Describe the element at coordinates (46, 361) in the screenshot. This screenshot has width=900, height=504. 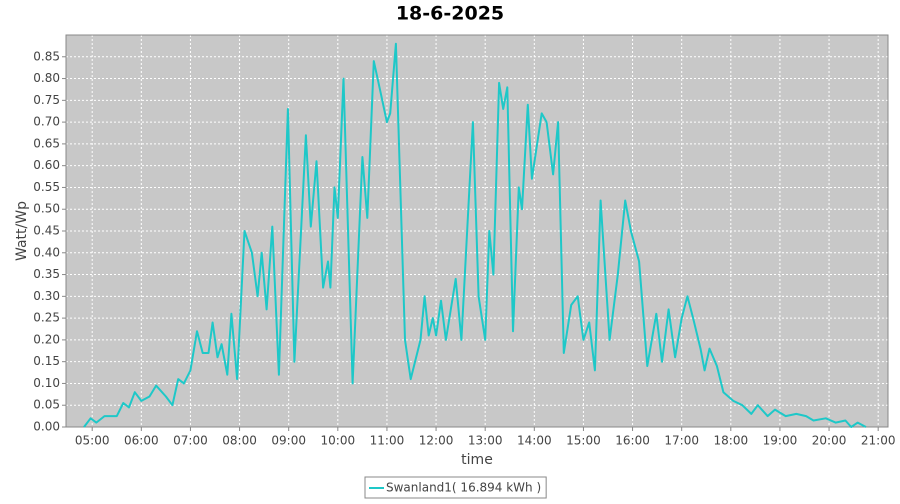
I see `y-tick-label: 0.15` at that location.